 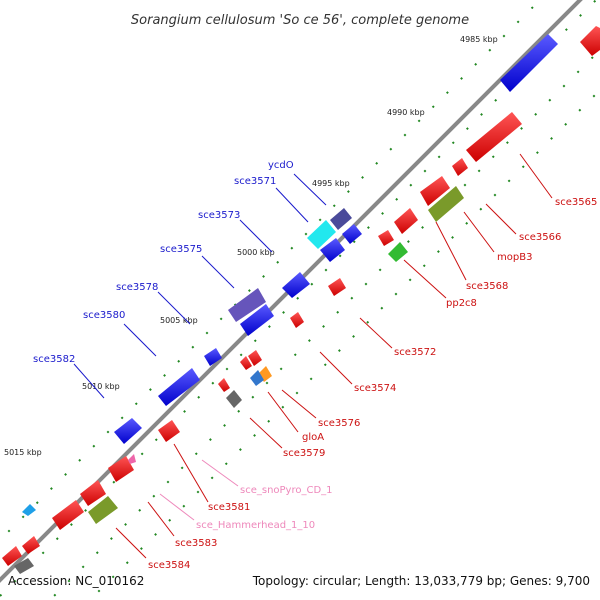 What do you see at coordinates (101, 386) in the screenshot?
I see `scale-label-5010: 5010 kbp` at bounding box center [101, 386].